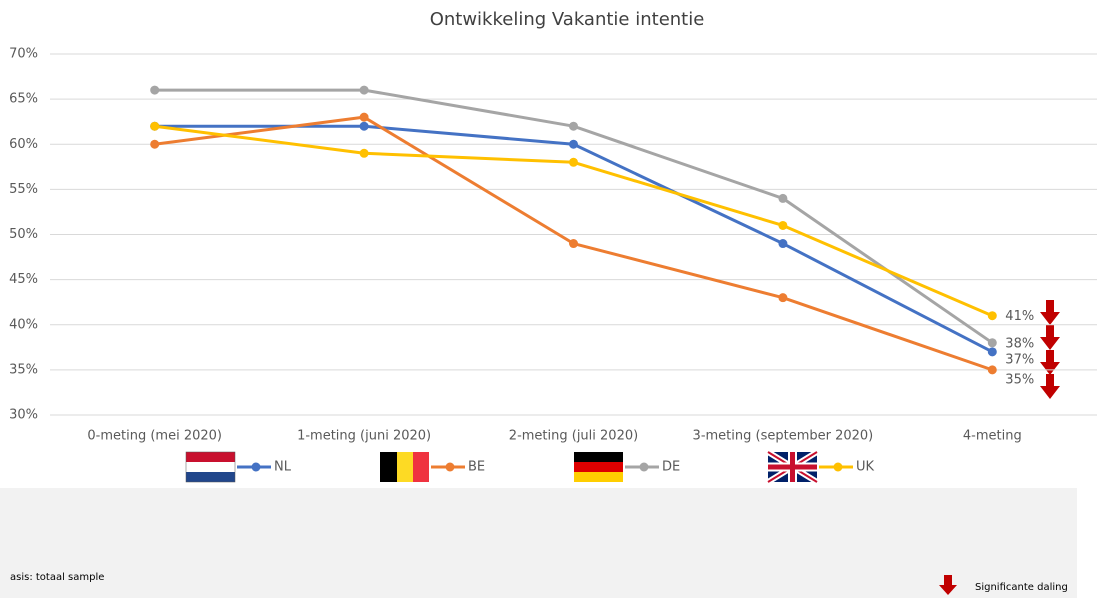 This screenshot has height=598, width=1105. Describe the element at coordinates (23, 189) in the screenshot. I see `y-tick-label: 55%` at that location.